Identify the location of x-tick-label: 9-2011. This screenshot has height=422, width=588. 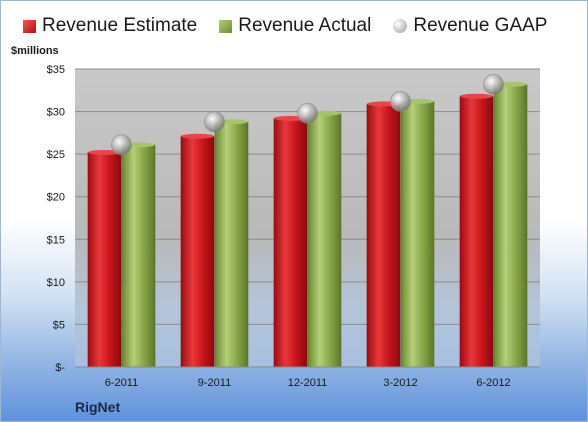
(214, 383).